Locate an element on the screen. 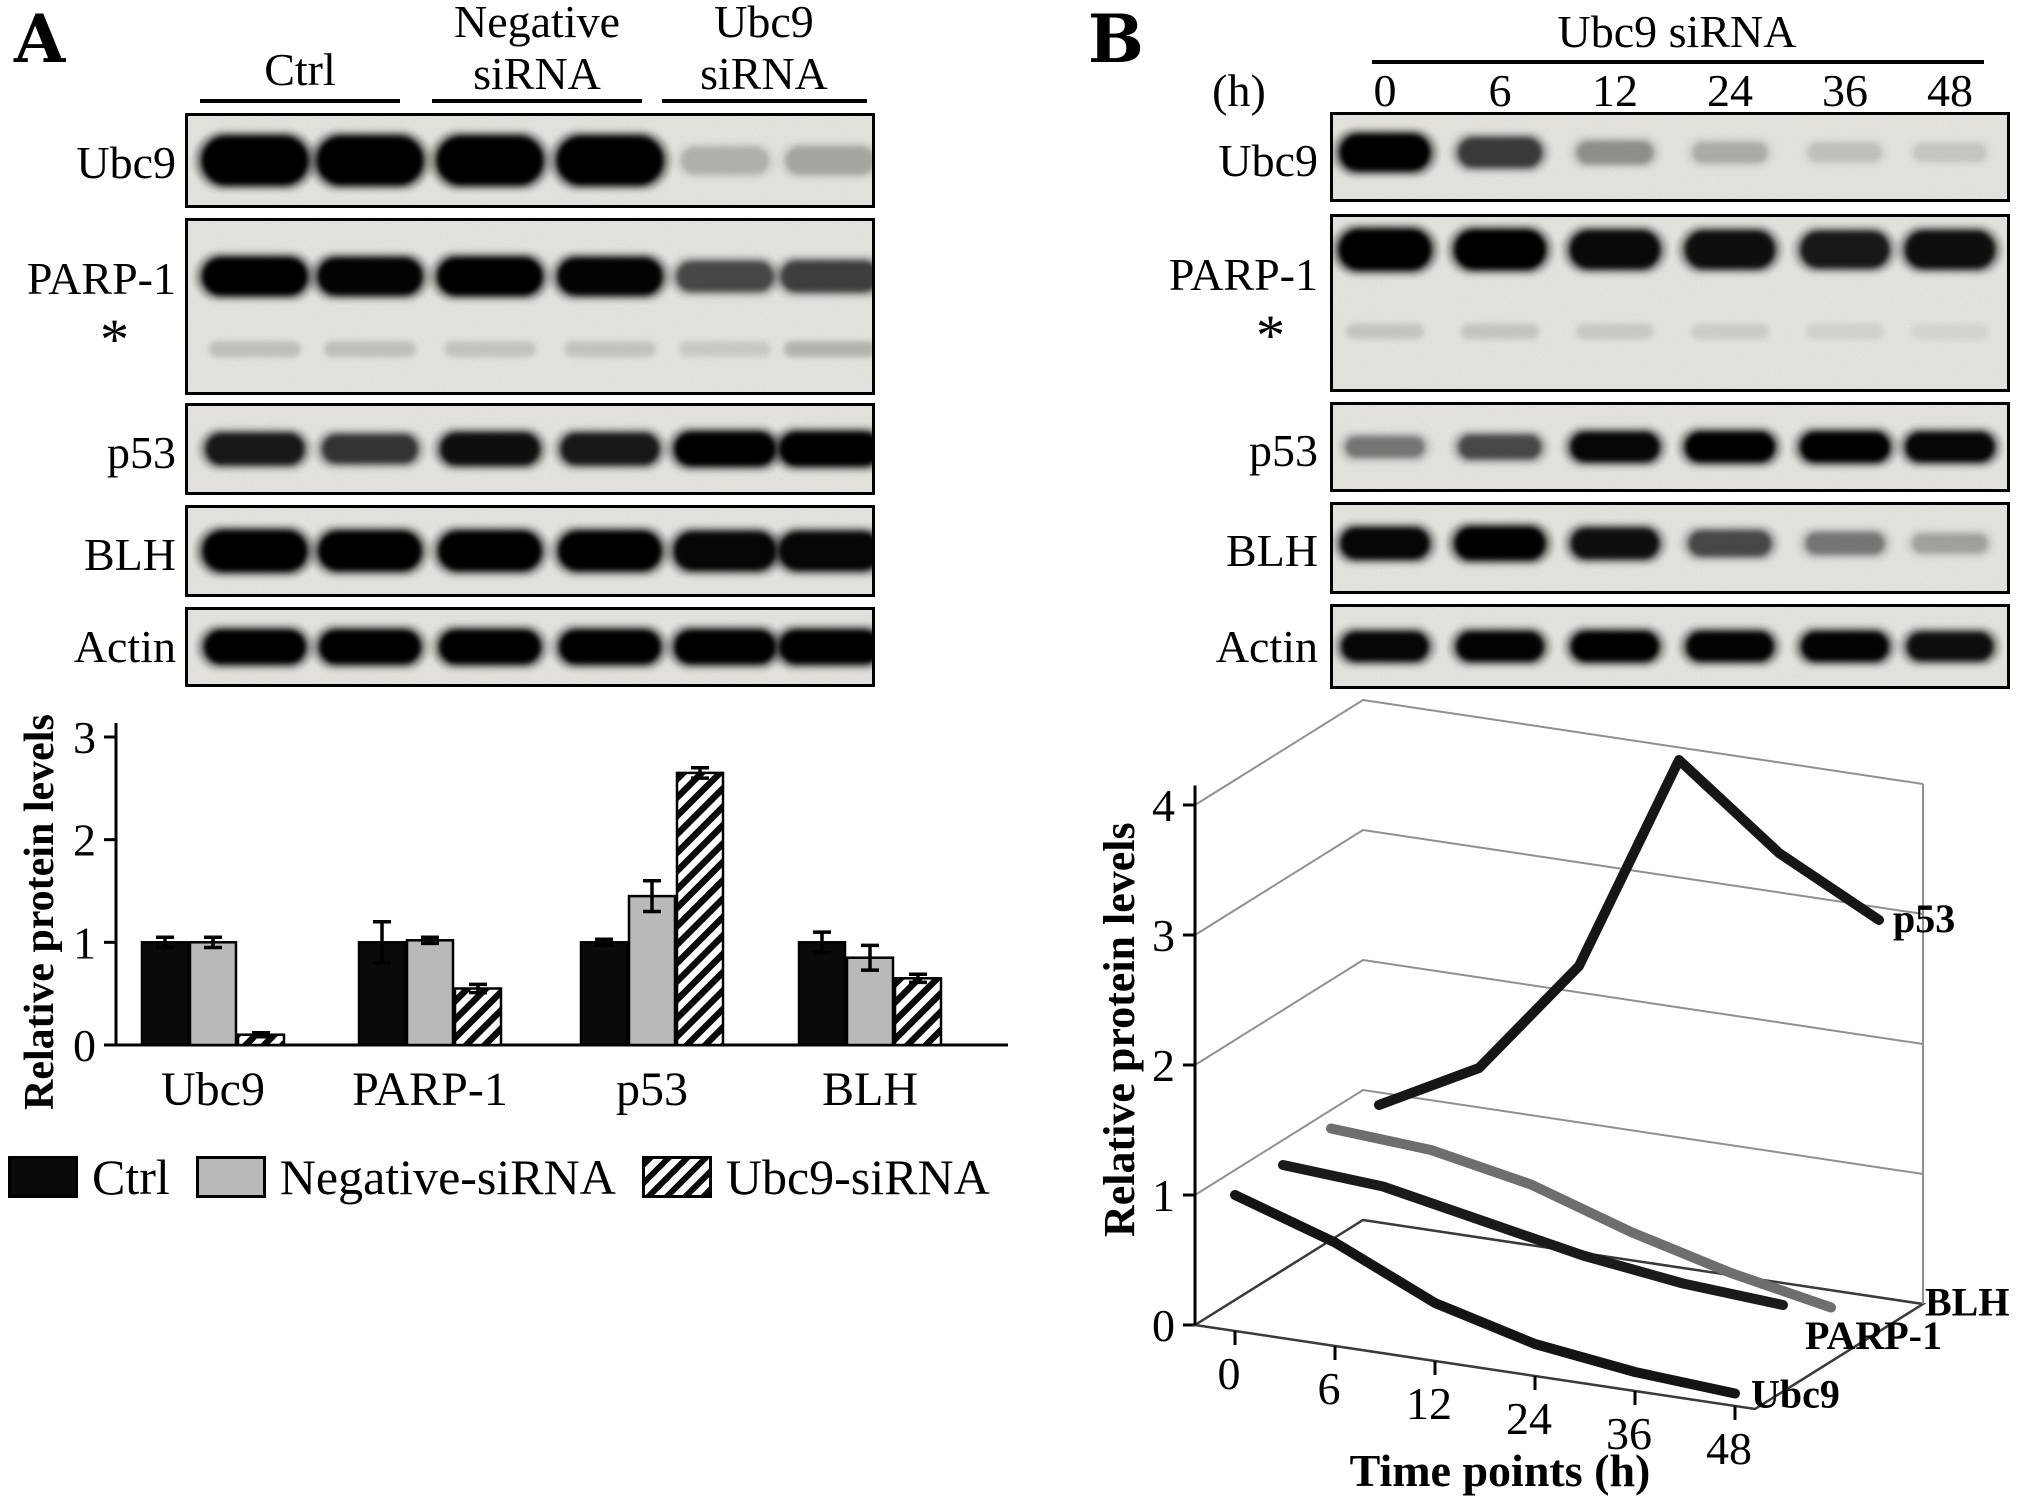 The height and width of the screenshot is (1497, 2031). time-point-label-0: 0 is located at coordinates (1385, 90).